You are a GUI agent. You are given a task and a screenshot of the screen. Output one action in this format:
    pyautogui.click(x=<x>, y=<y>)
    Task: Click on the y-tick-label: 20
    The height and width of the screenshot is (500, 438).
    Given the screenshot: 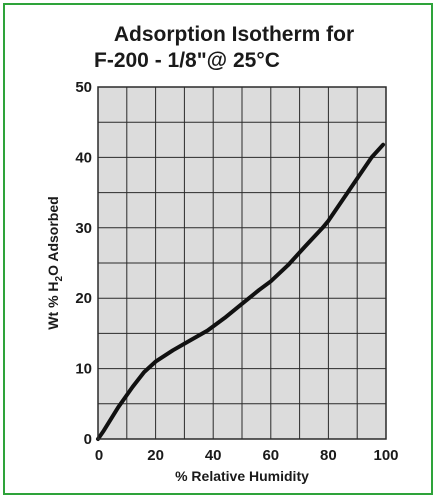 What is the action you would take?
    pyautogui.click(x=83, y=298)
    